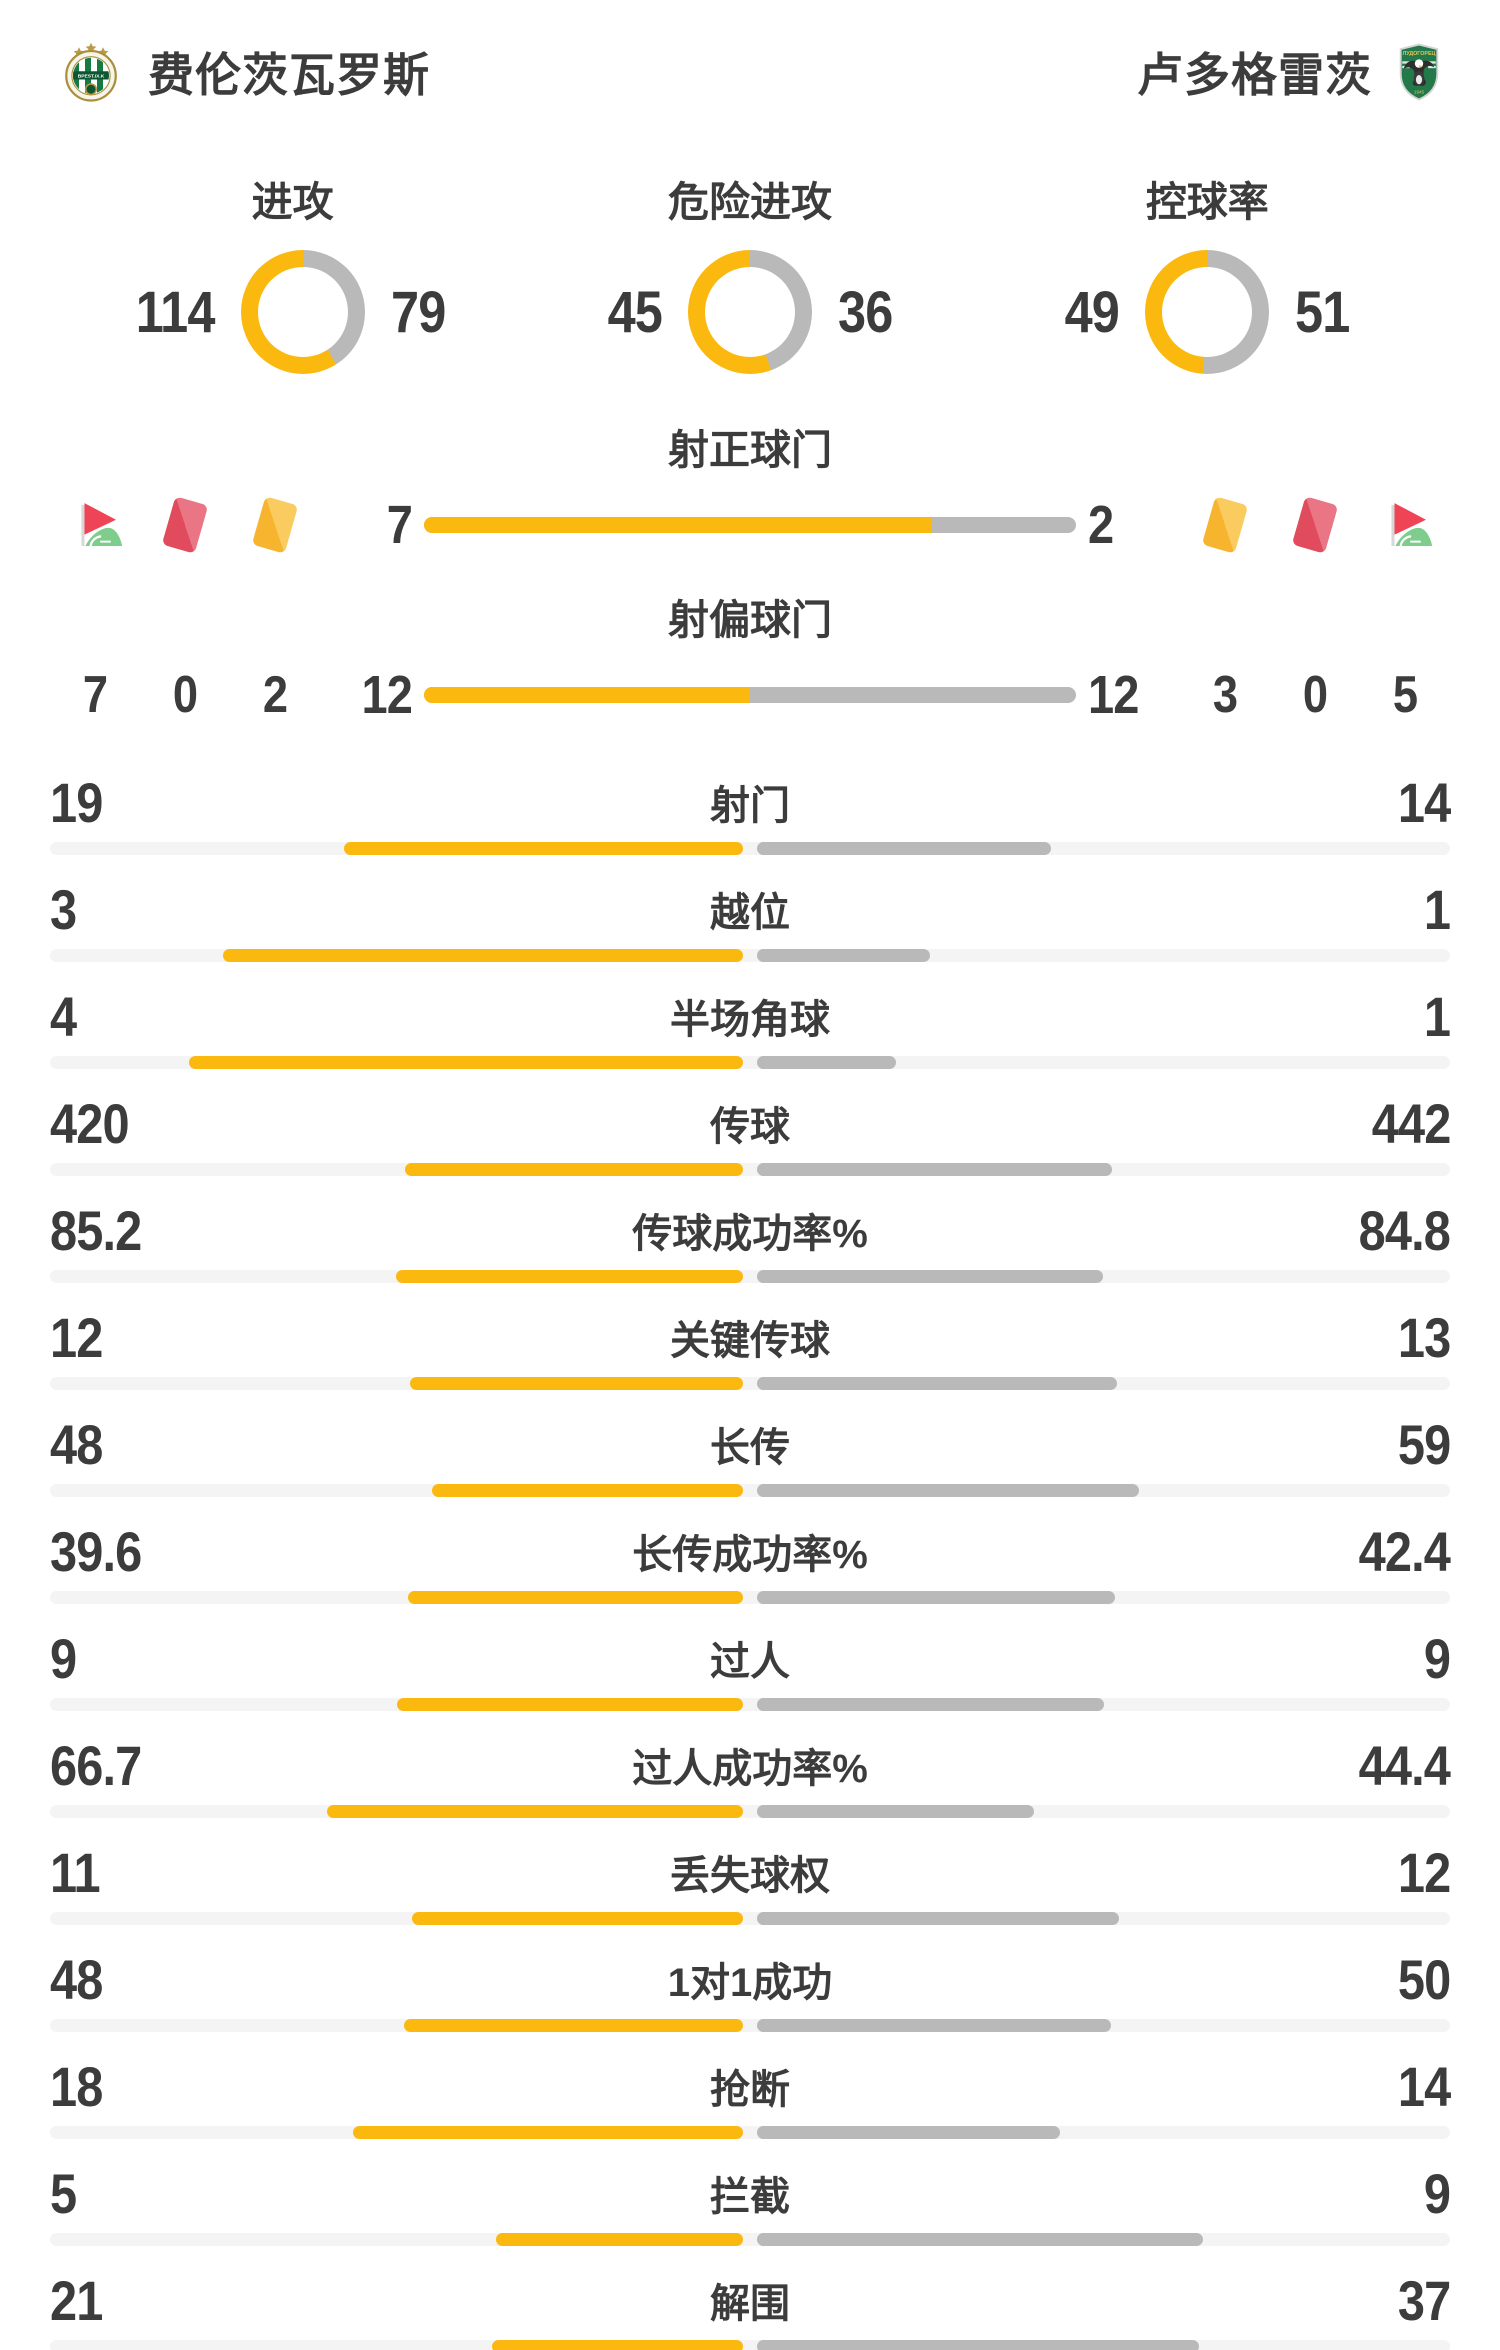 This screenshot has height=2350, width=1500. Describe the element at coordinates (750, 1020) in the screenshot. I see `stat-label: 半场角球` at that location.